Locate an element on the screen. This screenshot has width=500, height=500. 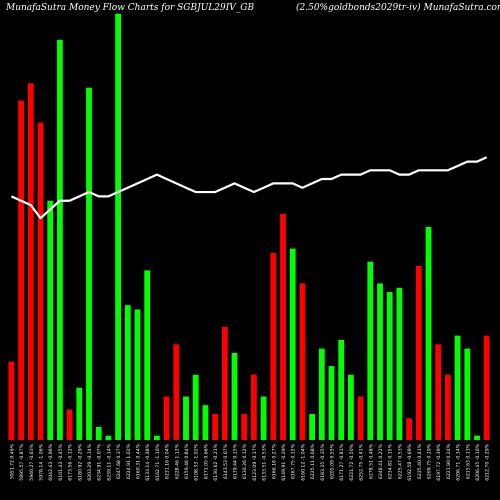
x-tick-label: 6221.72 -0.50% is located at coordinates (352, 461).